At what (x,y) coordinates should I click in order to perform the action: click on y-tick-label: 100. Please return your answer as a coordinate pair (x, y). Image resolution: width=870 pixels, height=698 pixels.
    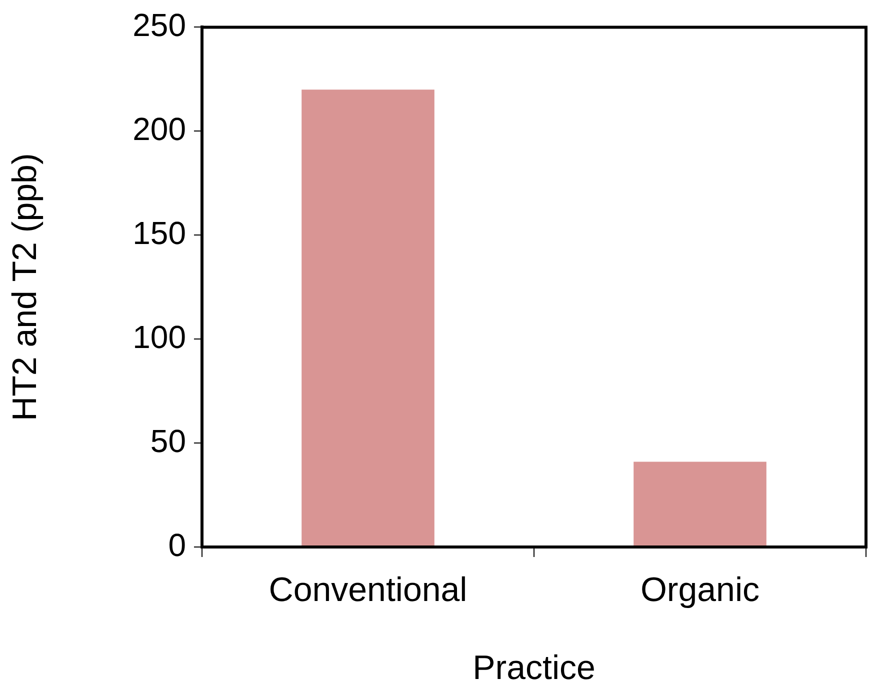
    Looking at the image, I should click on (159, 336).